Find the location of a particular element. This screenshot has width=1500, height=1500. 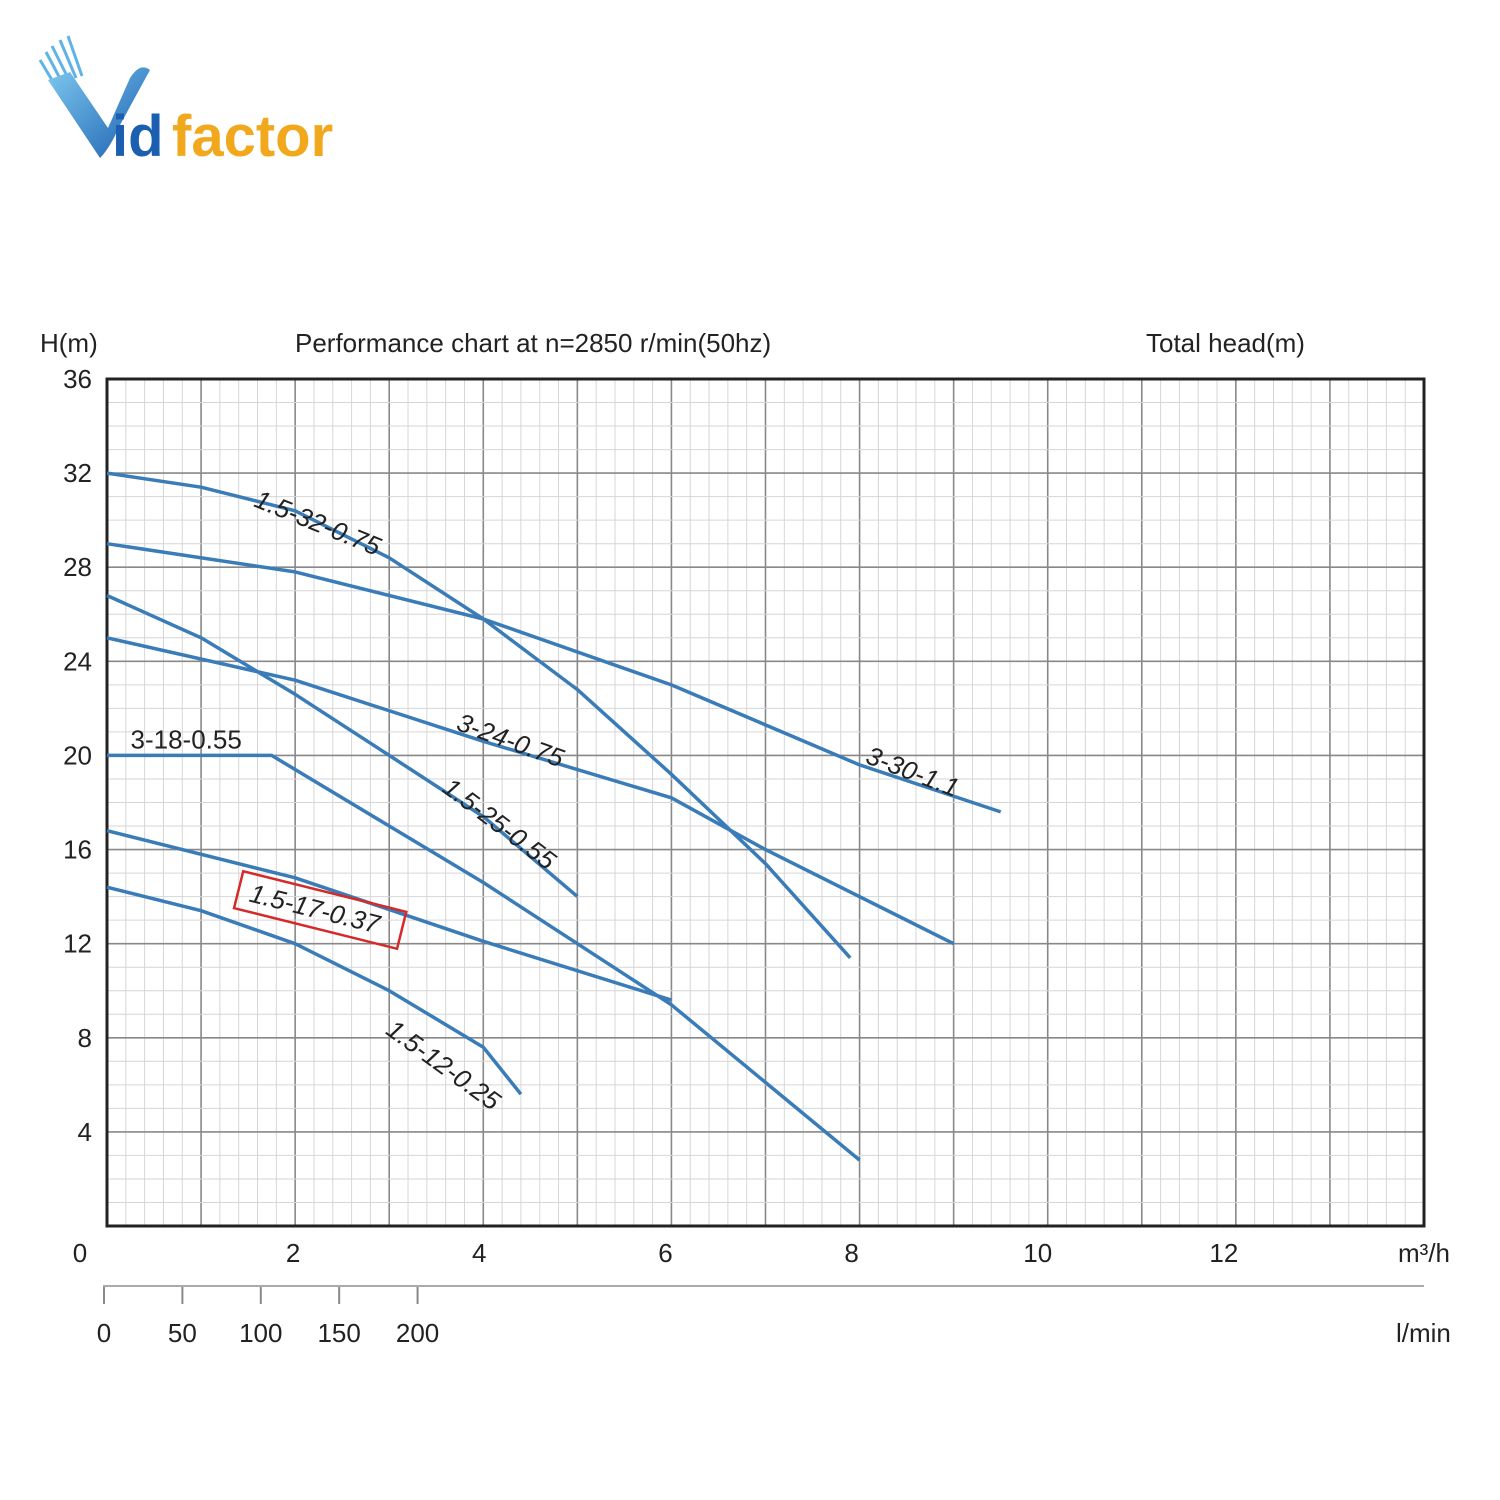

y-axis-label: H(m) is located at coordinates (69, 343).